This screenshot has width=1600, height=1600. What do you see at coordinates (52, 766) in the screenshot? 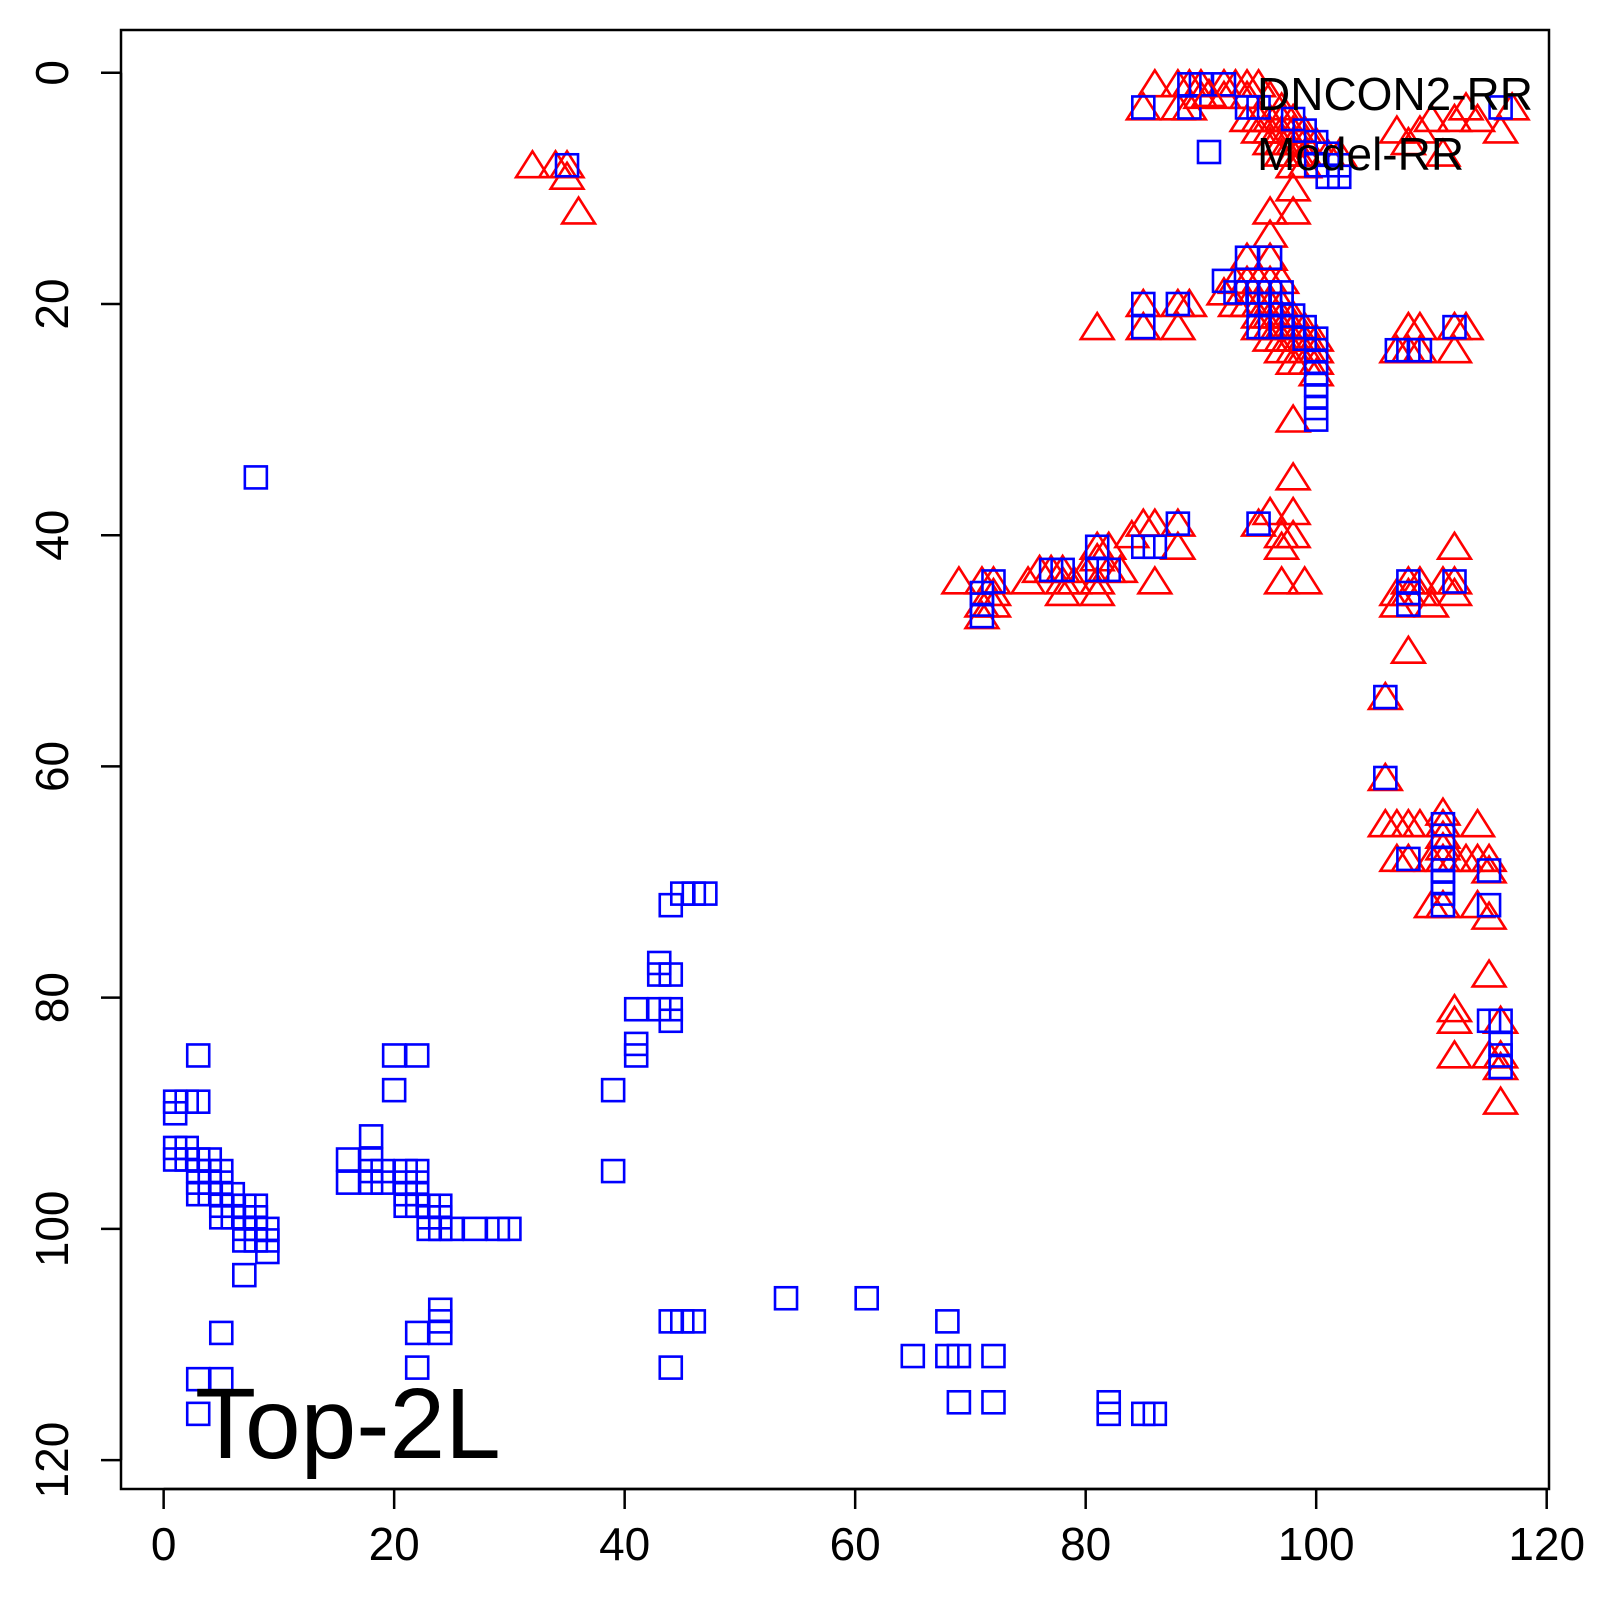
I see `y-tick-label: 60` at bounding box center [52, 766].